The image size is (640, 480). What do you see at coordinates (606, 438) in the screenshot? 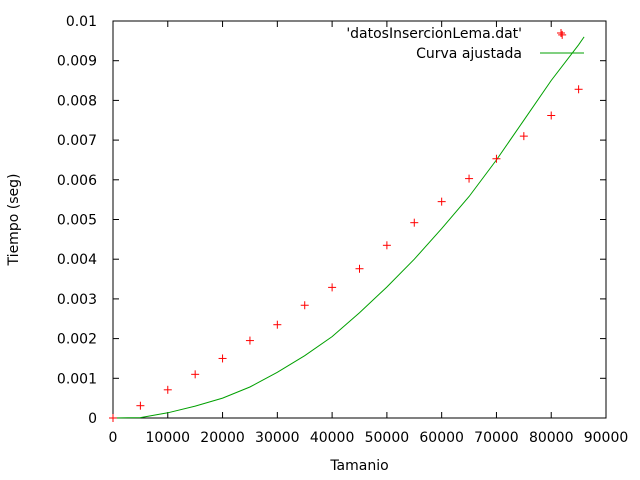
I see `x-tick-label: 90000` at bounding box center [606, 438].